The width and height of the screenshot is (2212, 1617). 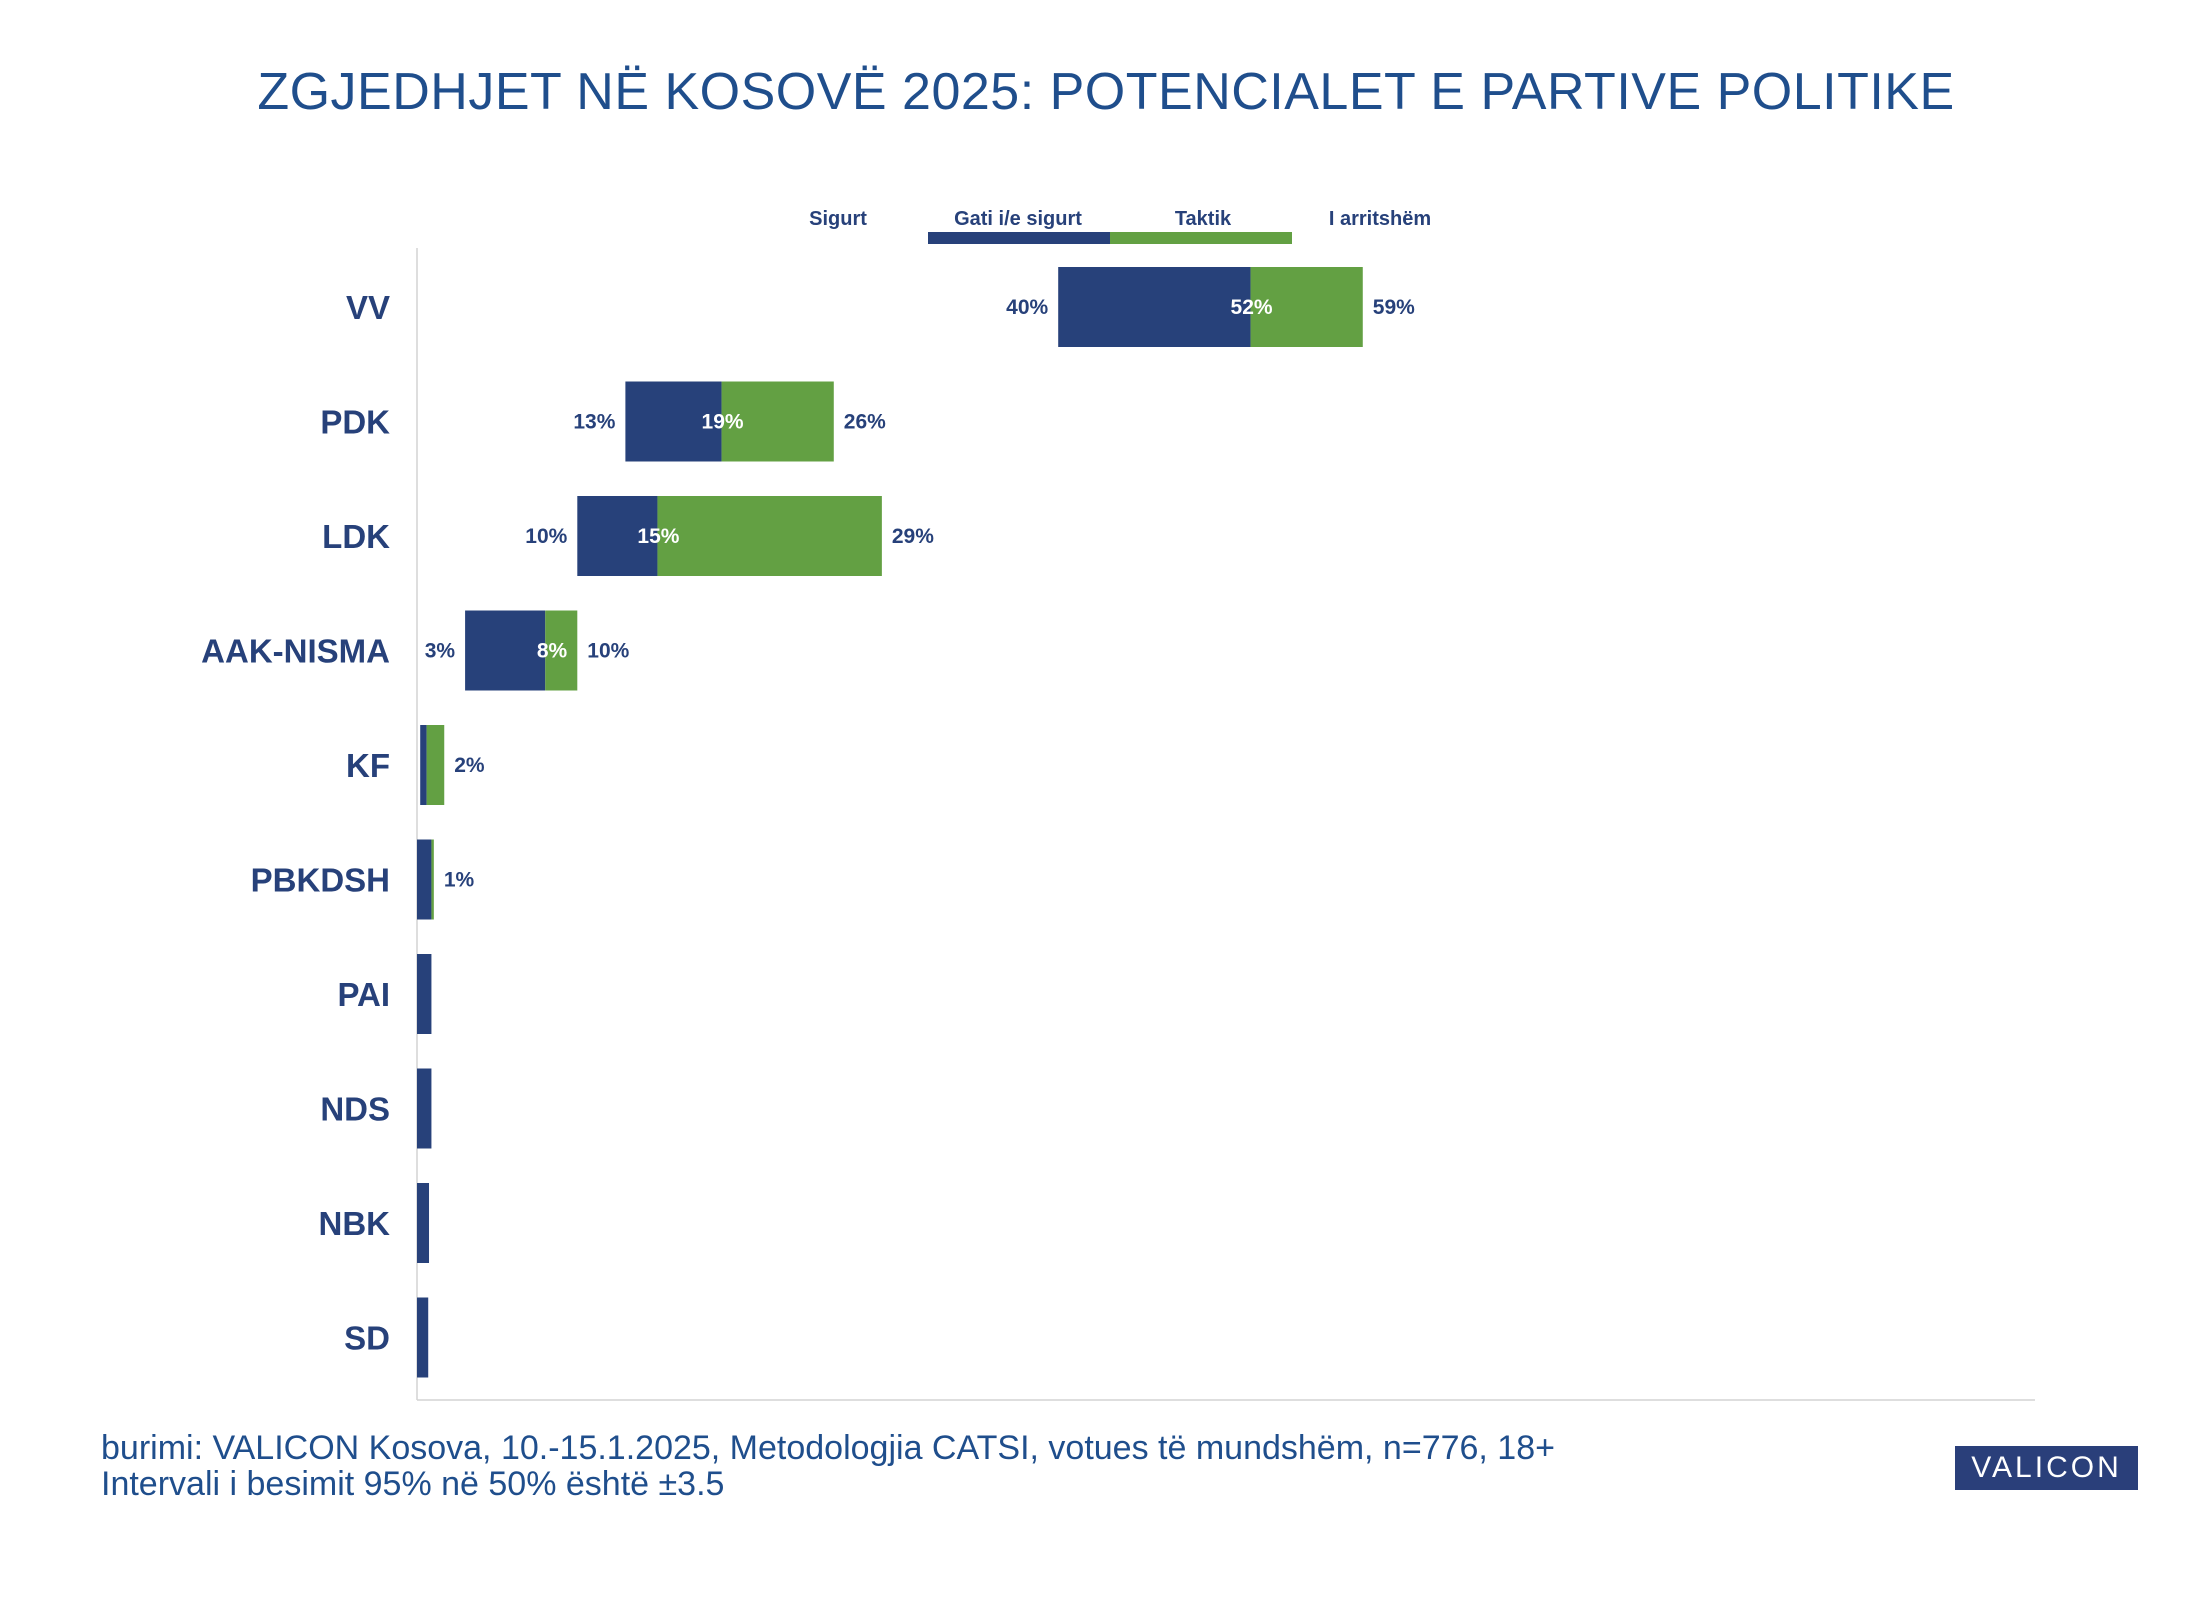 I want to click on bar-green-kf, so click(x=435, y=765).